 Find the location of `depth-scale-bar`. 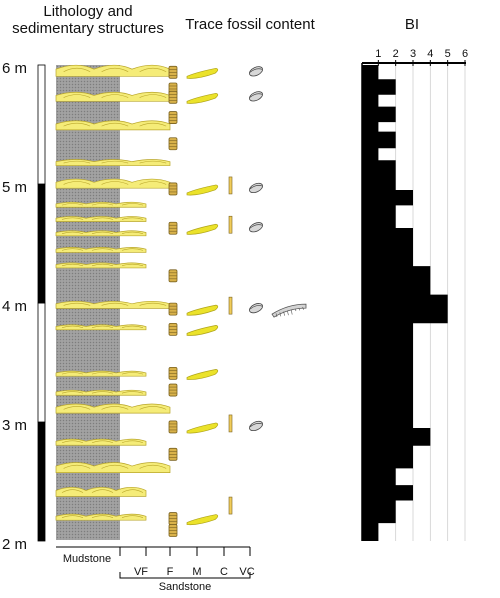

depth-scale-bar is located at coordinates (41, 303).